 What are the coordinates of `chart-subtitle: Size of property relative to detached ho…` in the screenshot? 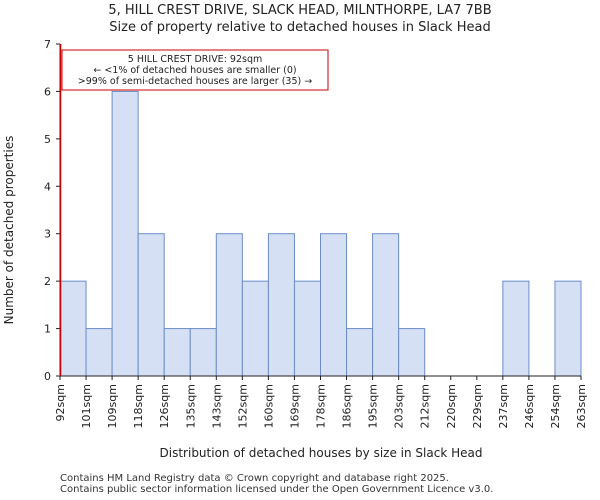 It's located at (300, 27).